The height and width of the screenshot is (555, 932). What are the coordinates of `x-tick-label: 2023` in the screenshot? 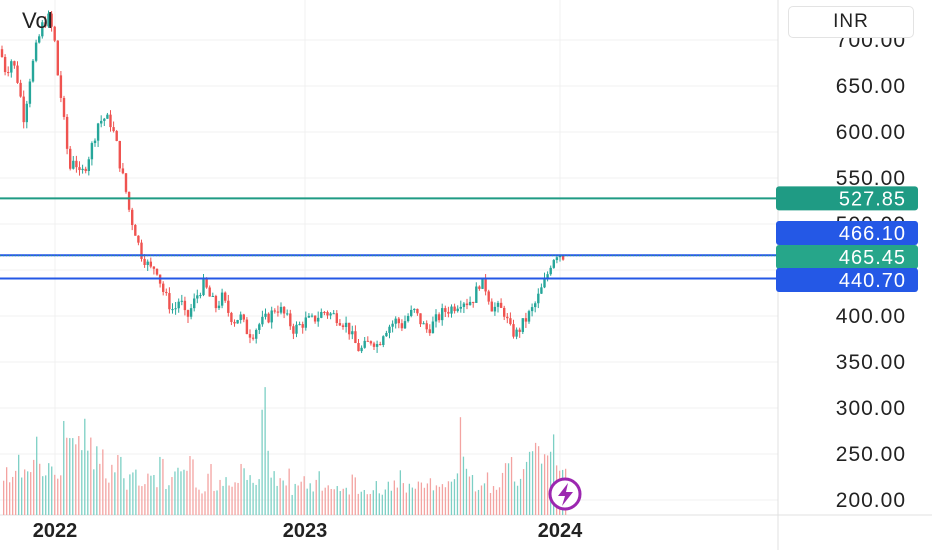 It's located at (305, 531).